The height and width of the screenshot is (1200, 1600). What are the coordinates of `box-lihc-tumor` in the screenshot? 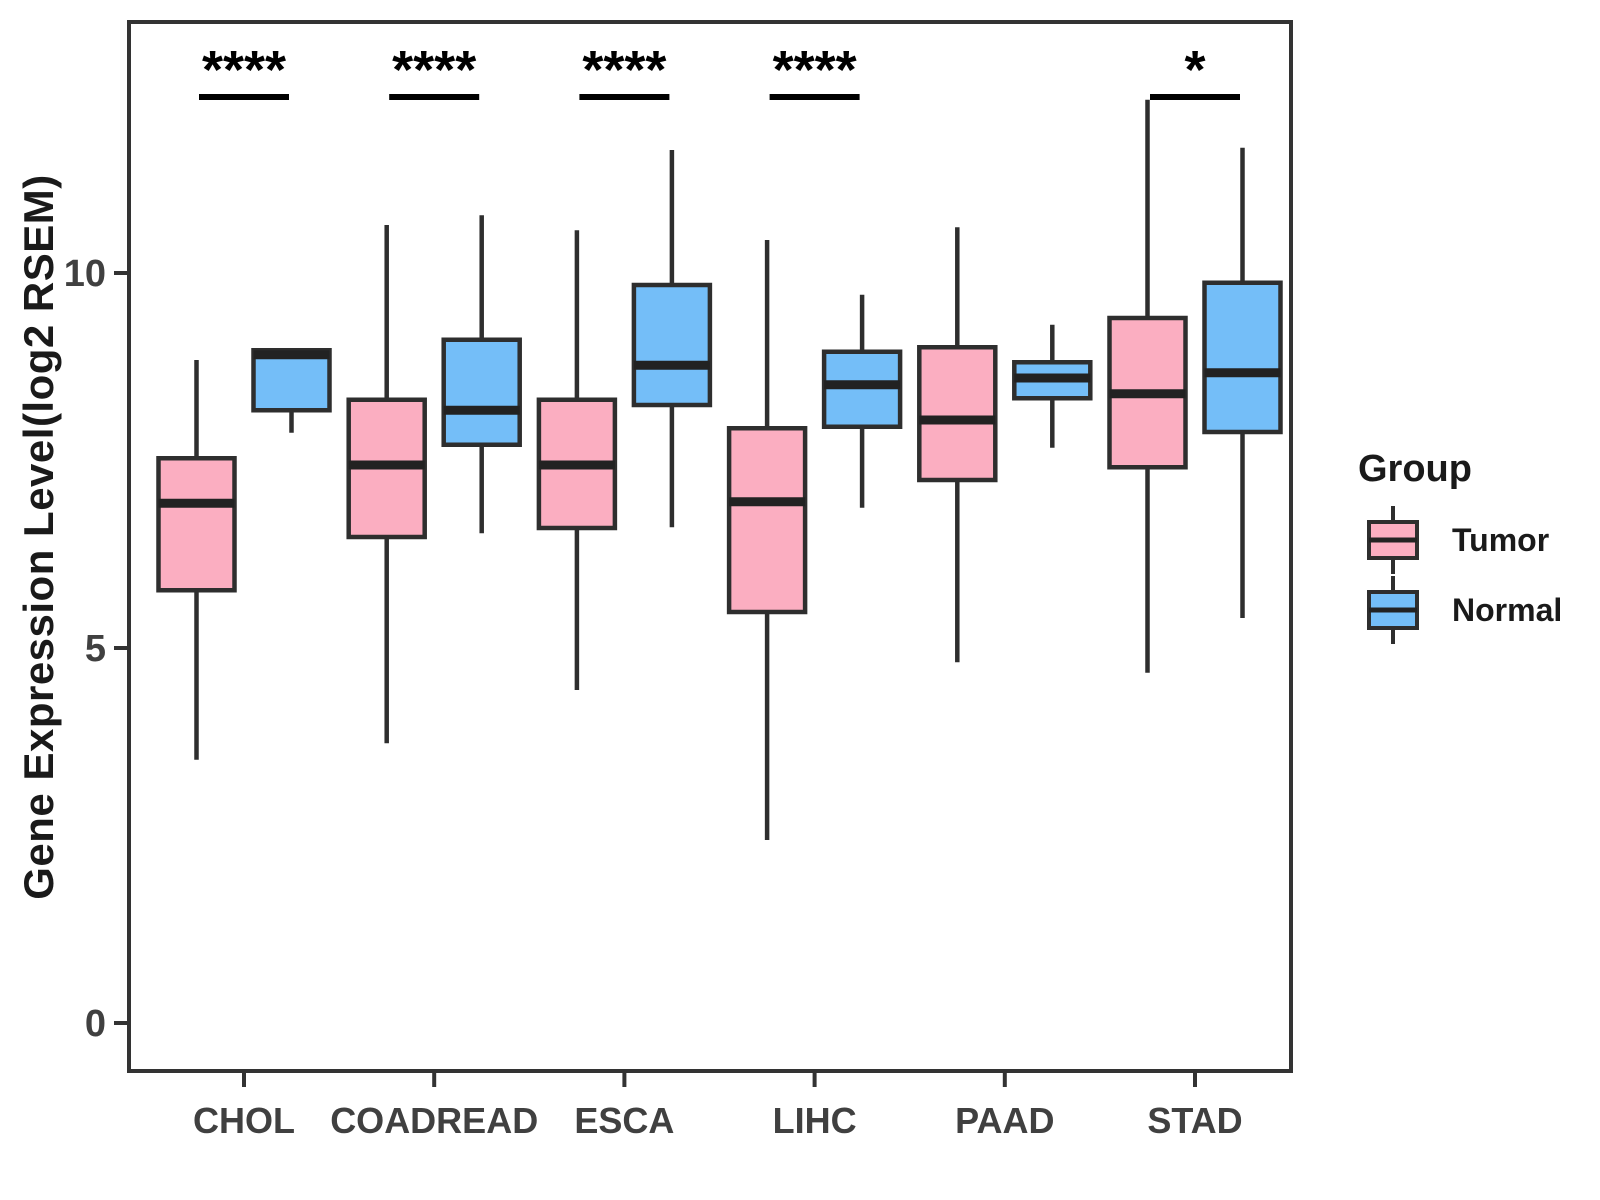 It's located at (767, 520).